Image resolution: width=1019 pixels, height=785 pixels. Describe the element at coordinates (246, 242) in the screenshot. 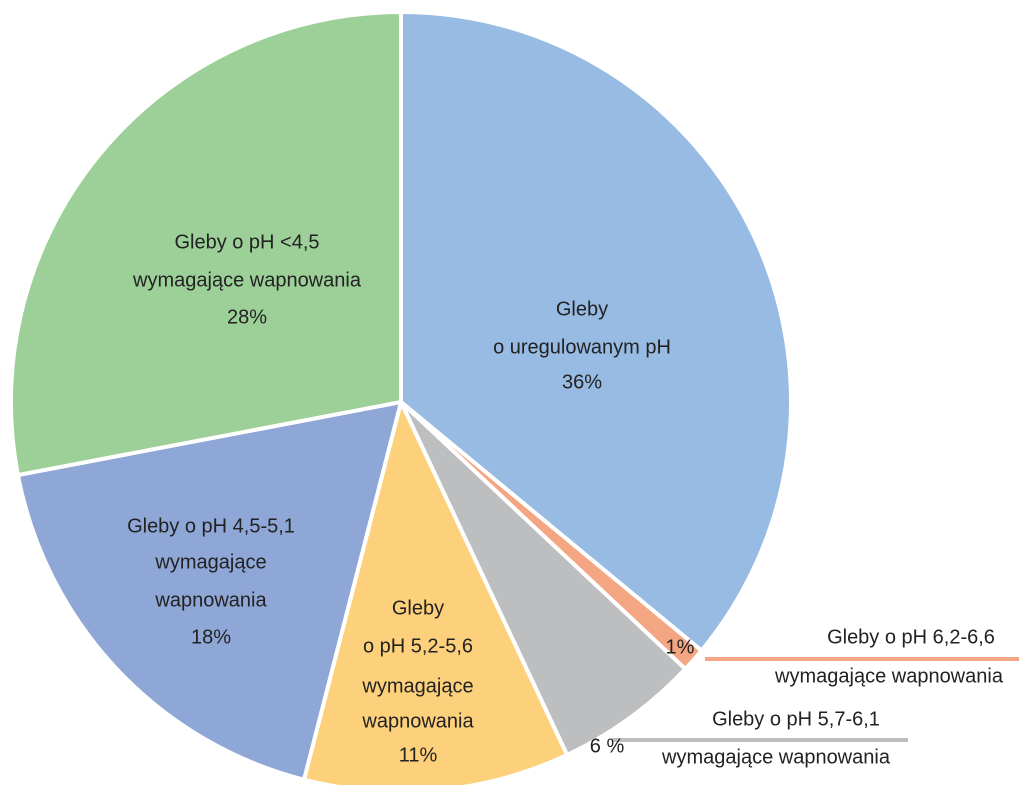

I see `slice-label: Gleby o pH <4,5` at that location.